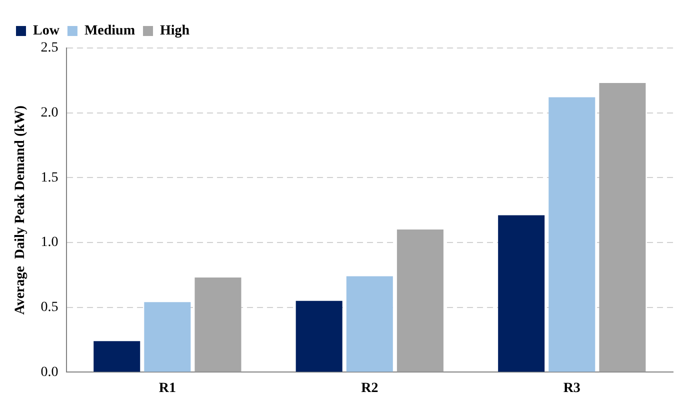  I want to click on y-tick-label: 2.5, so click(49, 48).